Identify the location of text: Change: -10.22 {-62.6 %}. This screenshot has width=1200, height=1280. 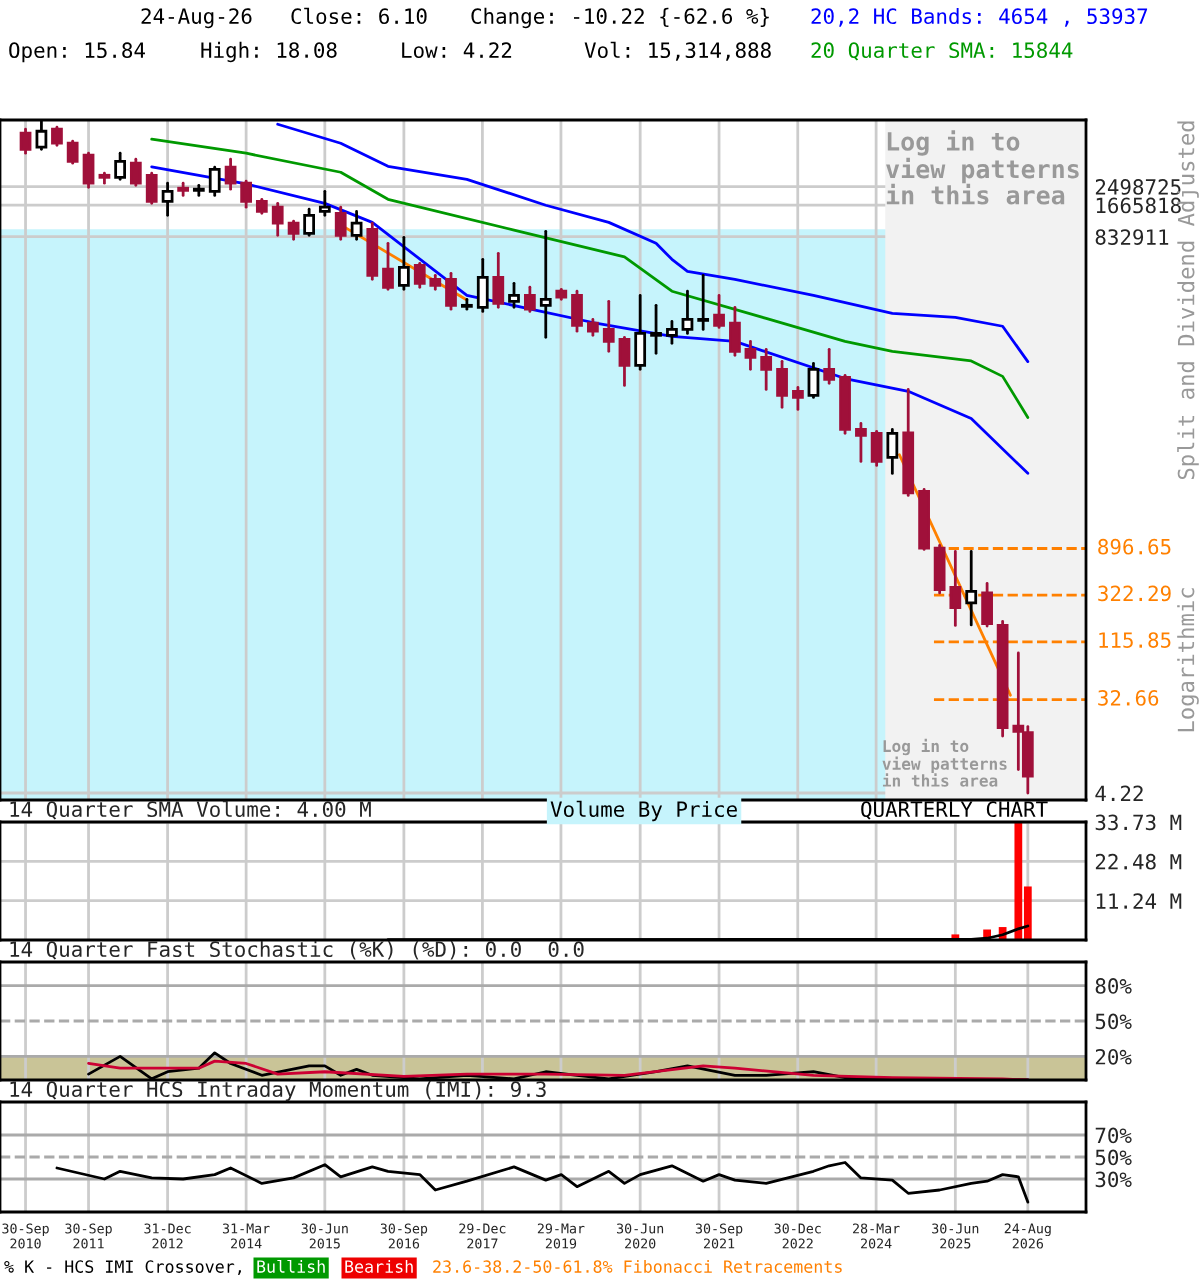
(620, 18).